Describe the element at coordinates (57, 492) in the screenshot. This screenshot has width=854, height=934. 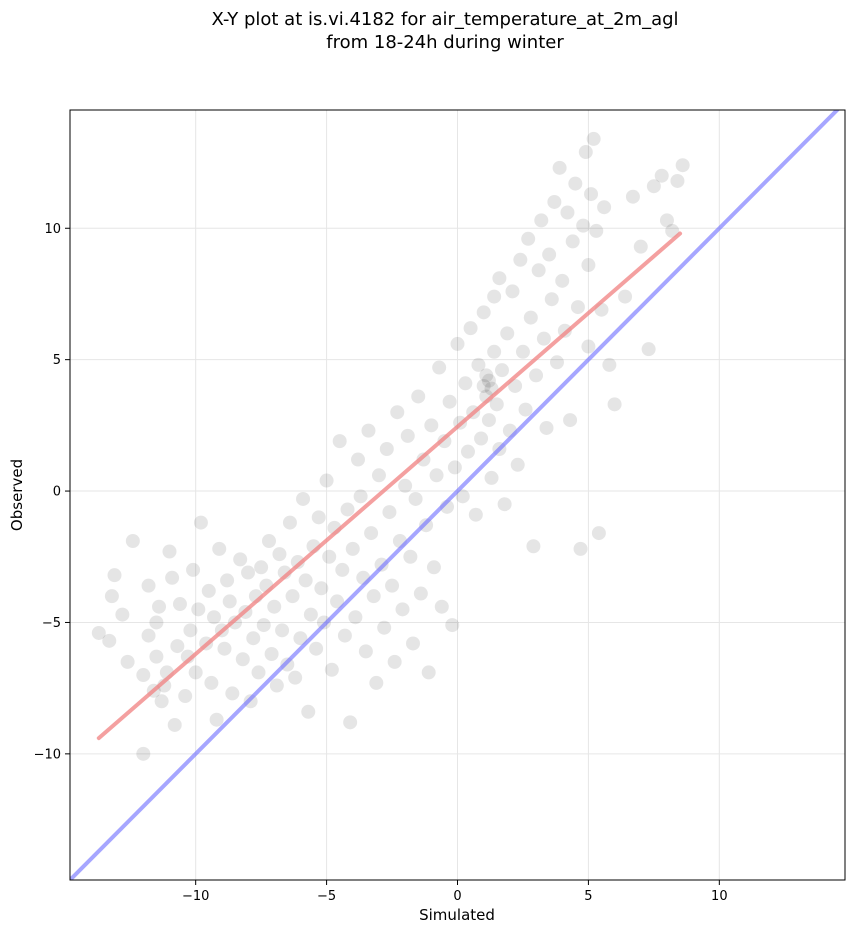
I see `y-tick-label: 0` at that location.